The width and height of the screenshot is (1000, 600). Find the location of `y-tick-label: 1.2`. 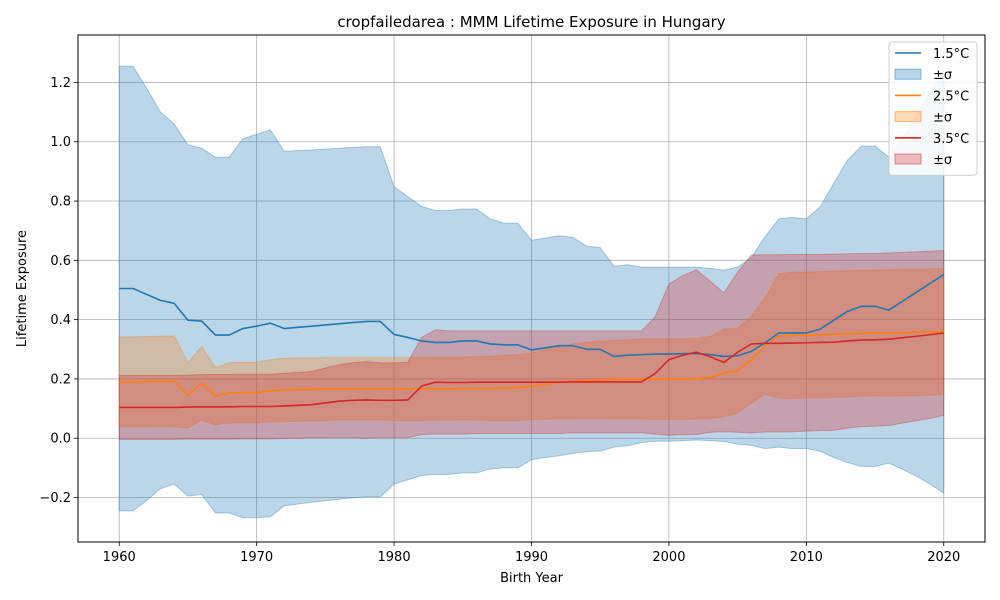

y-tick-label: 1.2 is located at coordinates (60, 83).